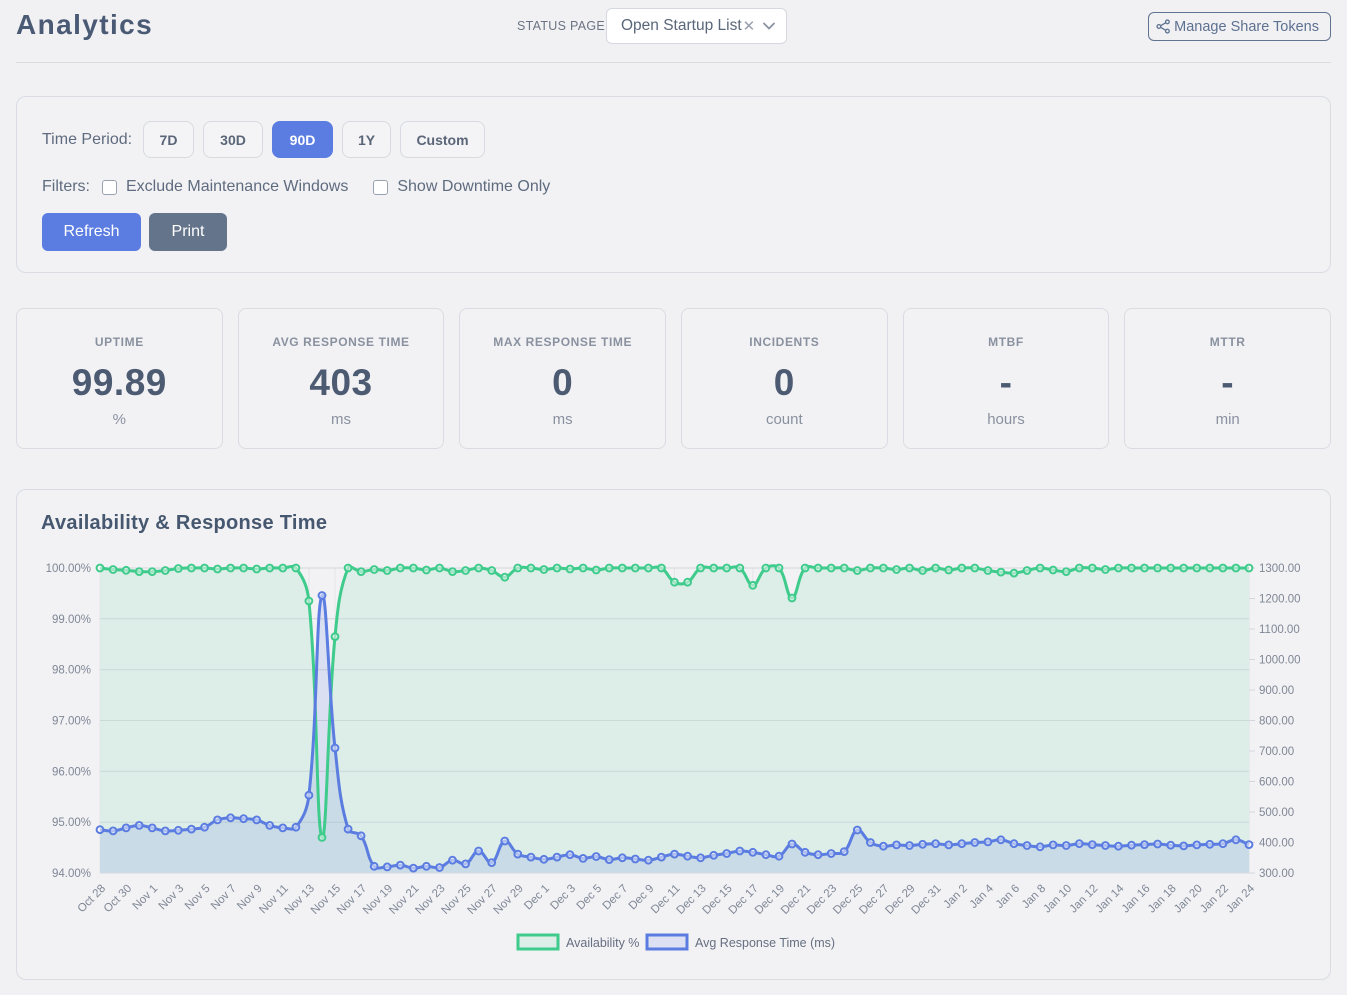  Describe the element at coordinates (1280, 600) in the screenshot. I see `svg-text: 1200.00` at that location.